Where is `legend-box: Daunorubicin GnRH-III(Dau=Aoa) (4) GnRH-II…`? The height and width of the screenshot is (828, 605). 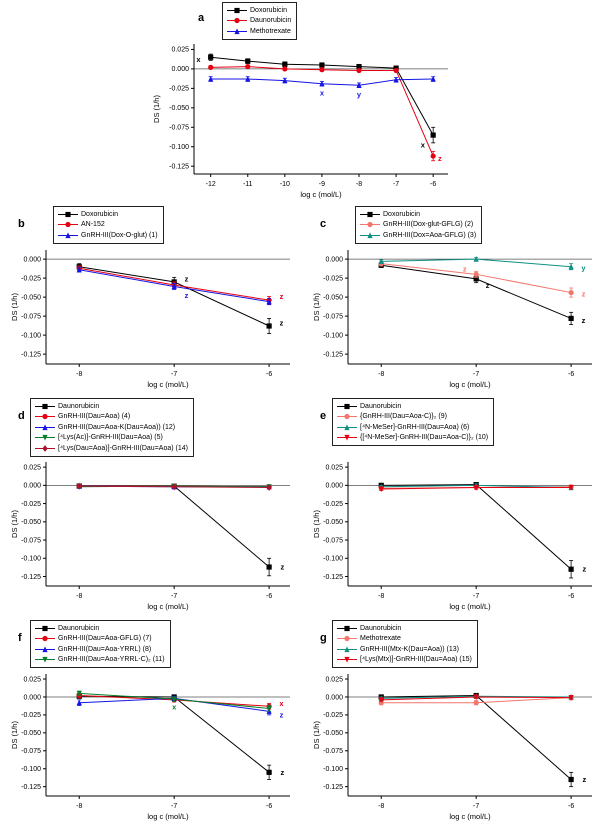
legend-box: Daunorubicin GnRH-III(Dau=Aoa) (4) GnRH-II… is located at coordinates (112, 427).